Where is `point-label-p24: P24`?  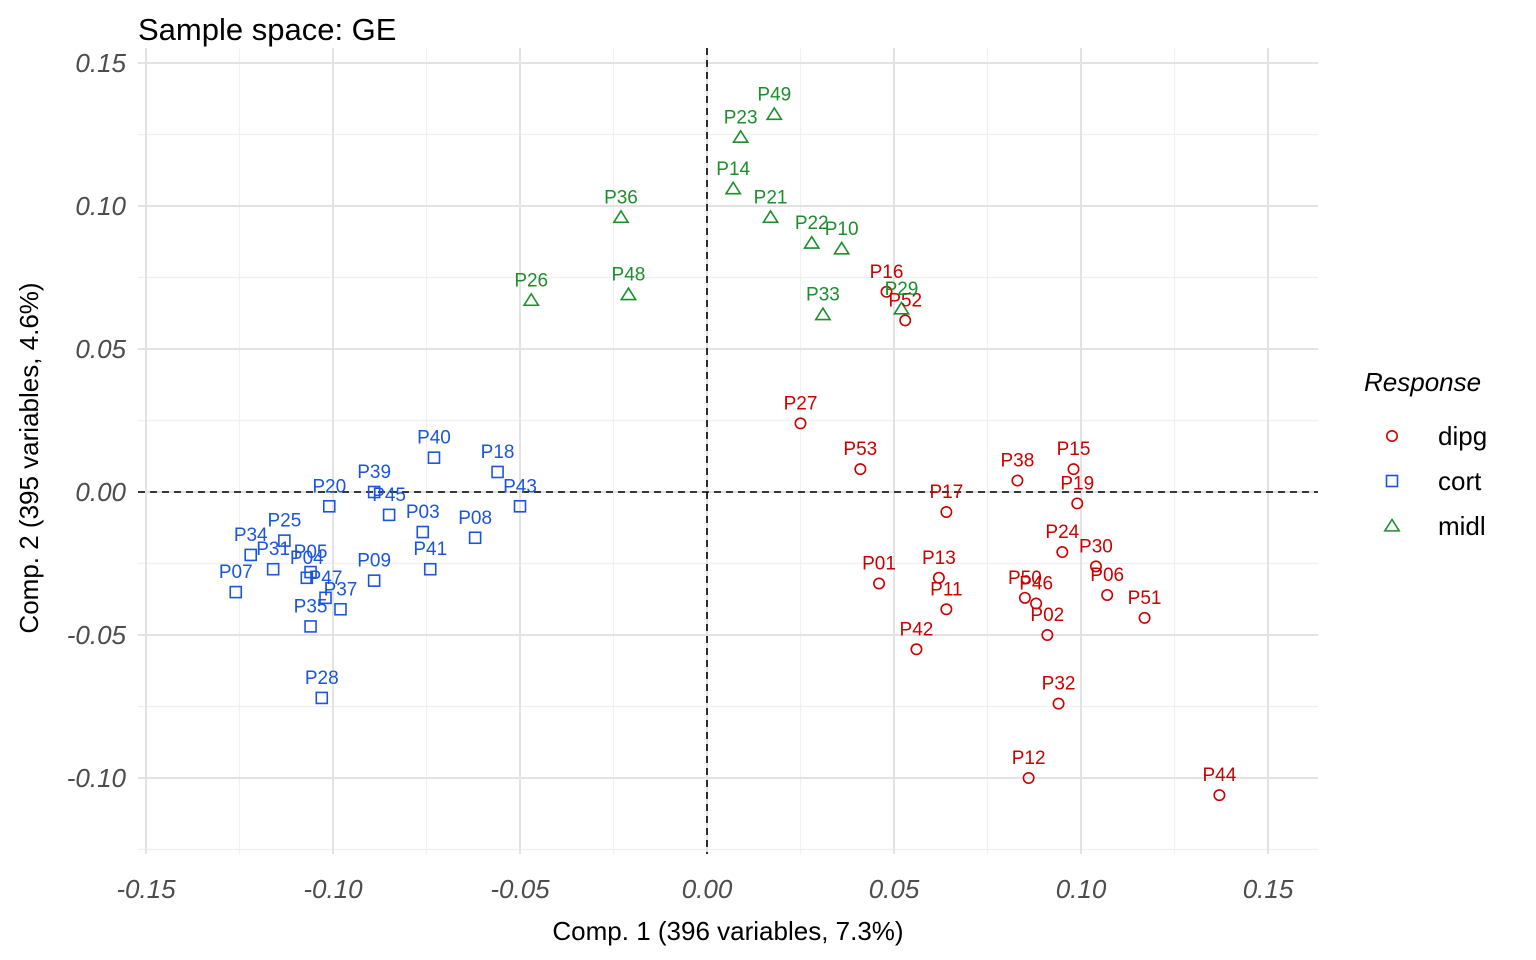
point-label-p24: P24 is located at coordinates (1062, 532).